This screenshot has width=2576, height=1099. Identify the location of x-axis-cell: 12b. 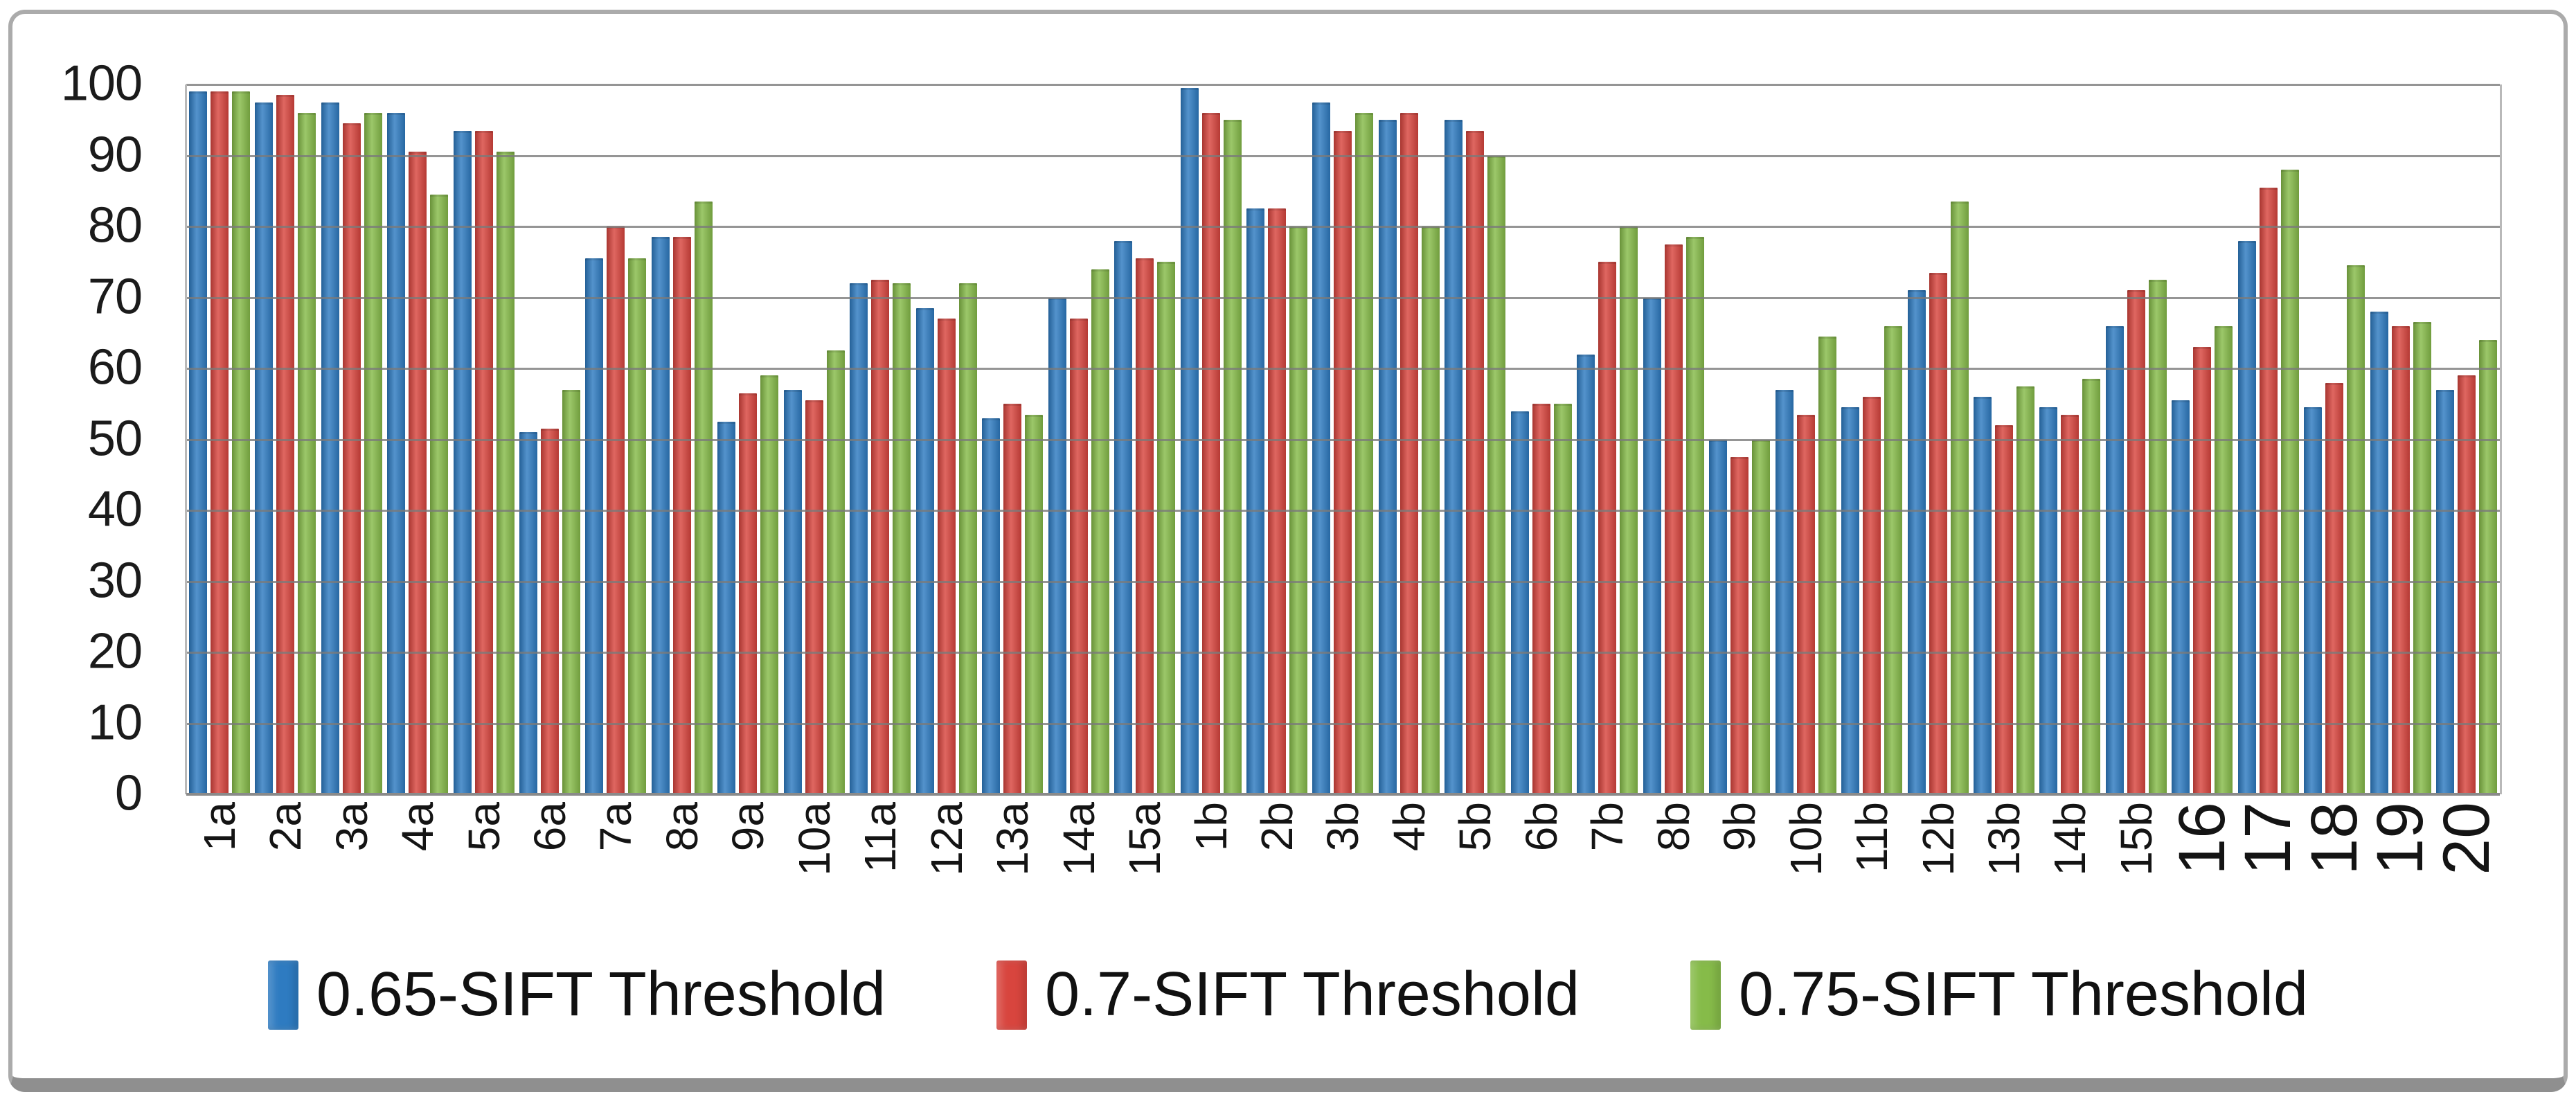
(1938, 887).